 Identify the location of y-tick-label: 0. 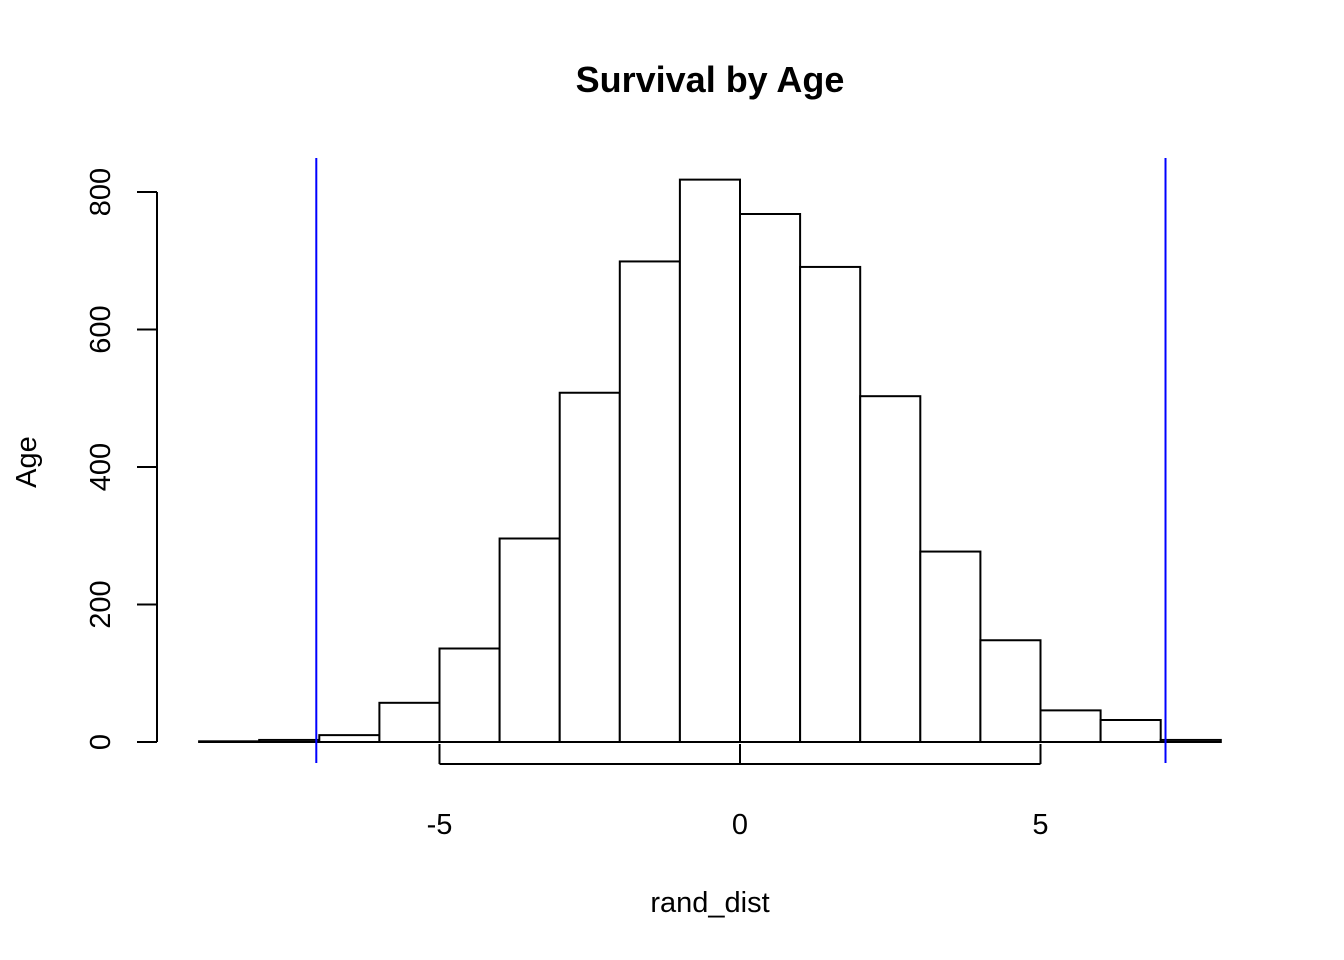
(101, 742).